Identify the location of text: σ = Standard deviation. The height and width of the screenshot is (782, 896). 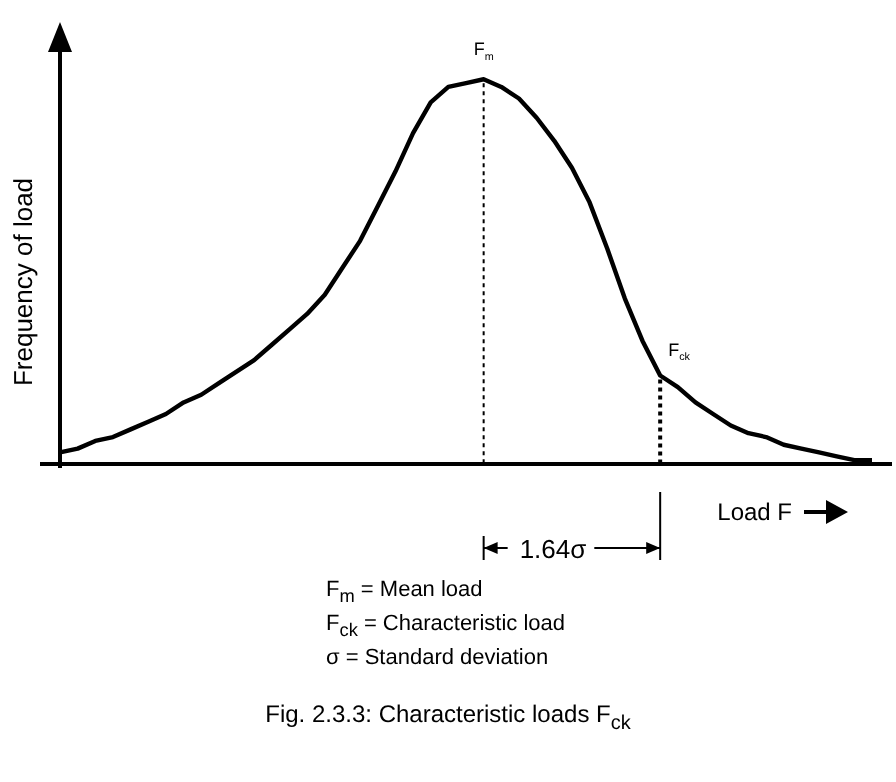
(438, 658).